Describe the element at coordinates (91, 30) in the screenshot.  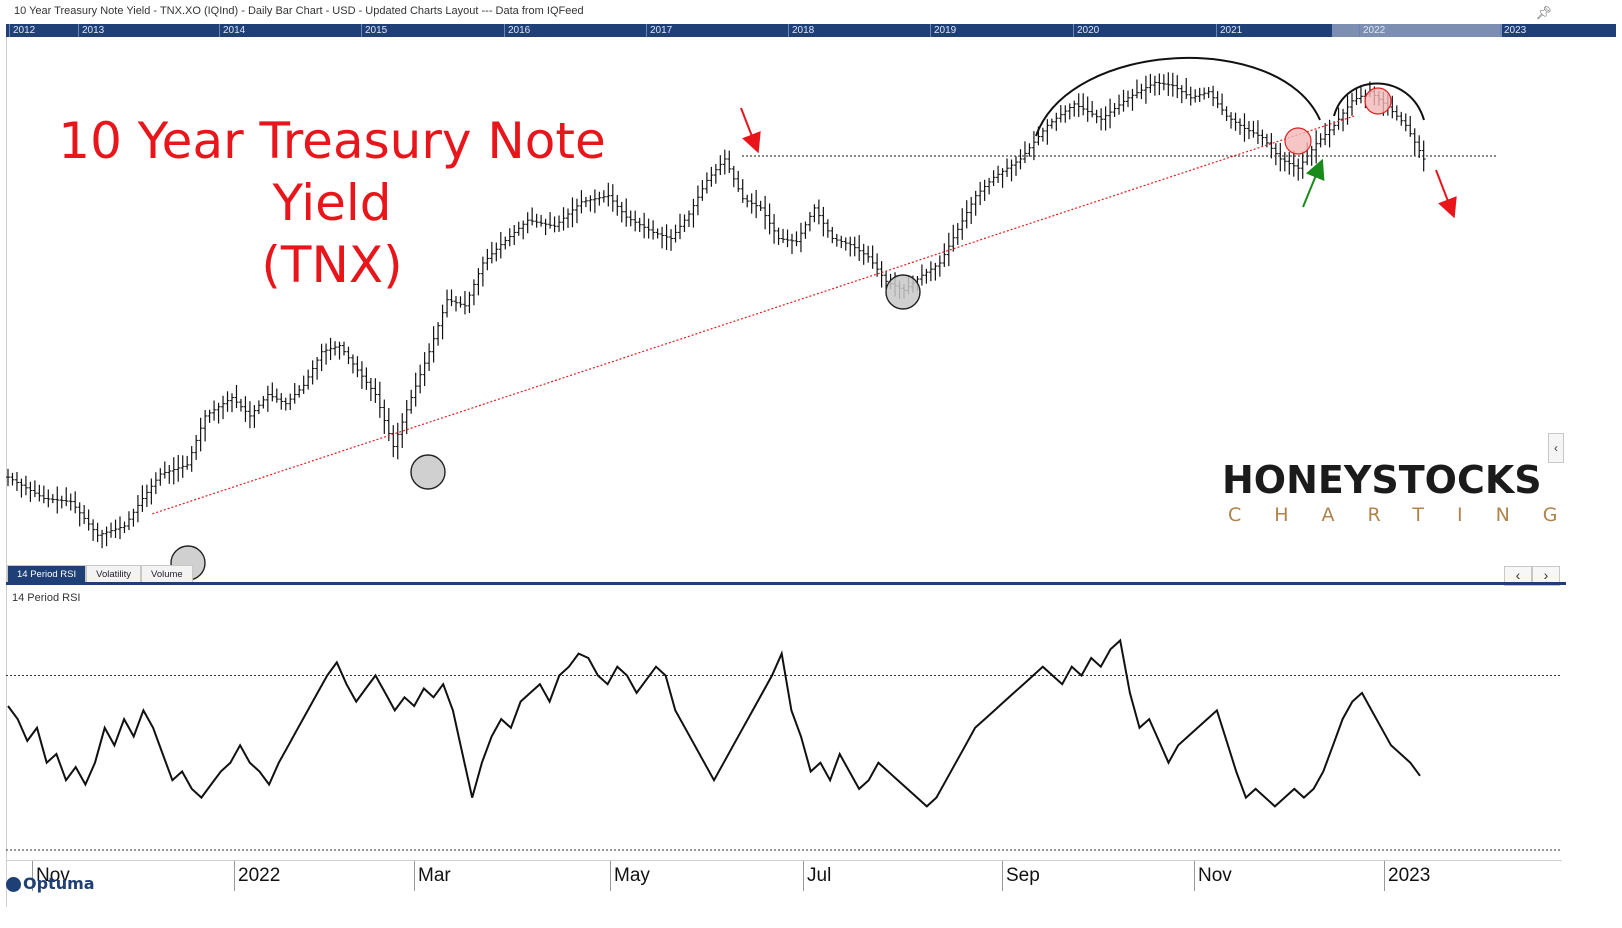
I see `timeline-year: 2013` at that location.